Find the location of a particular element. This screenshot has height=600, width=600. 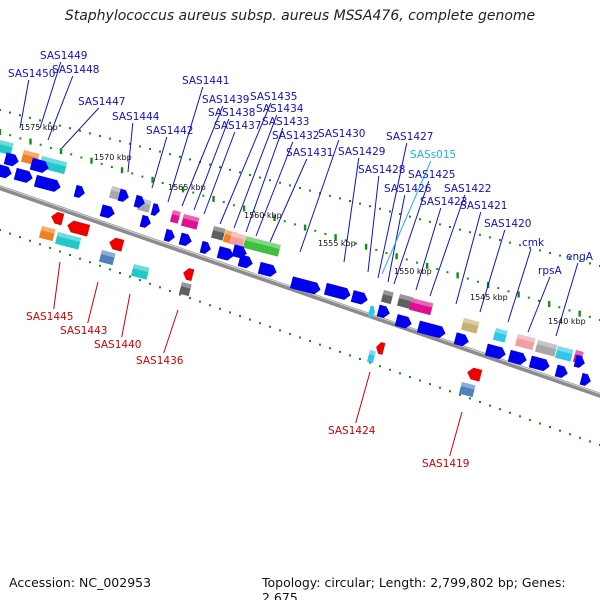

forward-gene-label: SAS1432 is located at coordinates (295, 136).